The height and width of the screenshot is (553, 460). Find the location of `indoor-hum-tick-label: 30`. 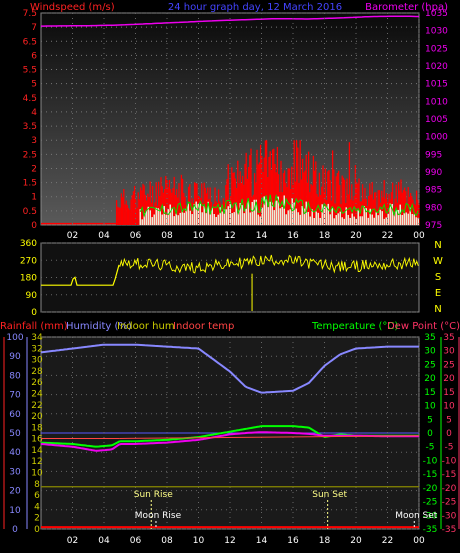

indoor-hum-tick-label: 30 is located at coordinates (37, 361).